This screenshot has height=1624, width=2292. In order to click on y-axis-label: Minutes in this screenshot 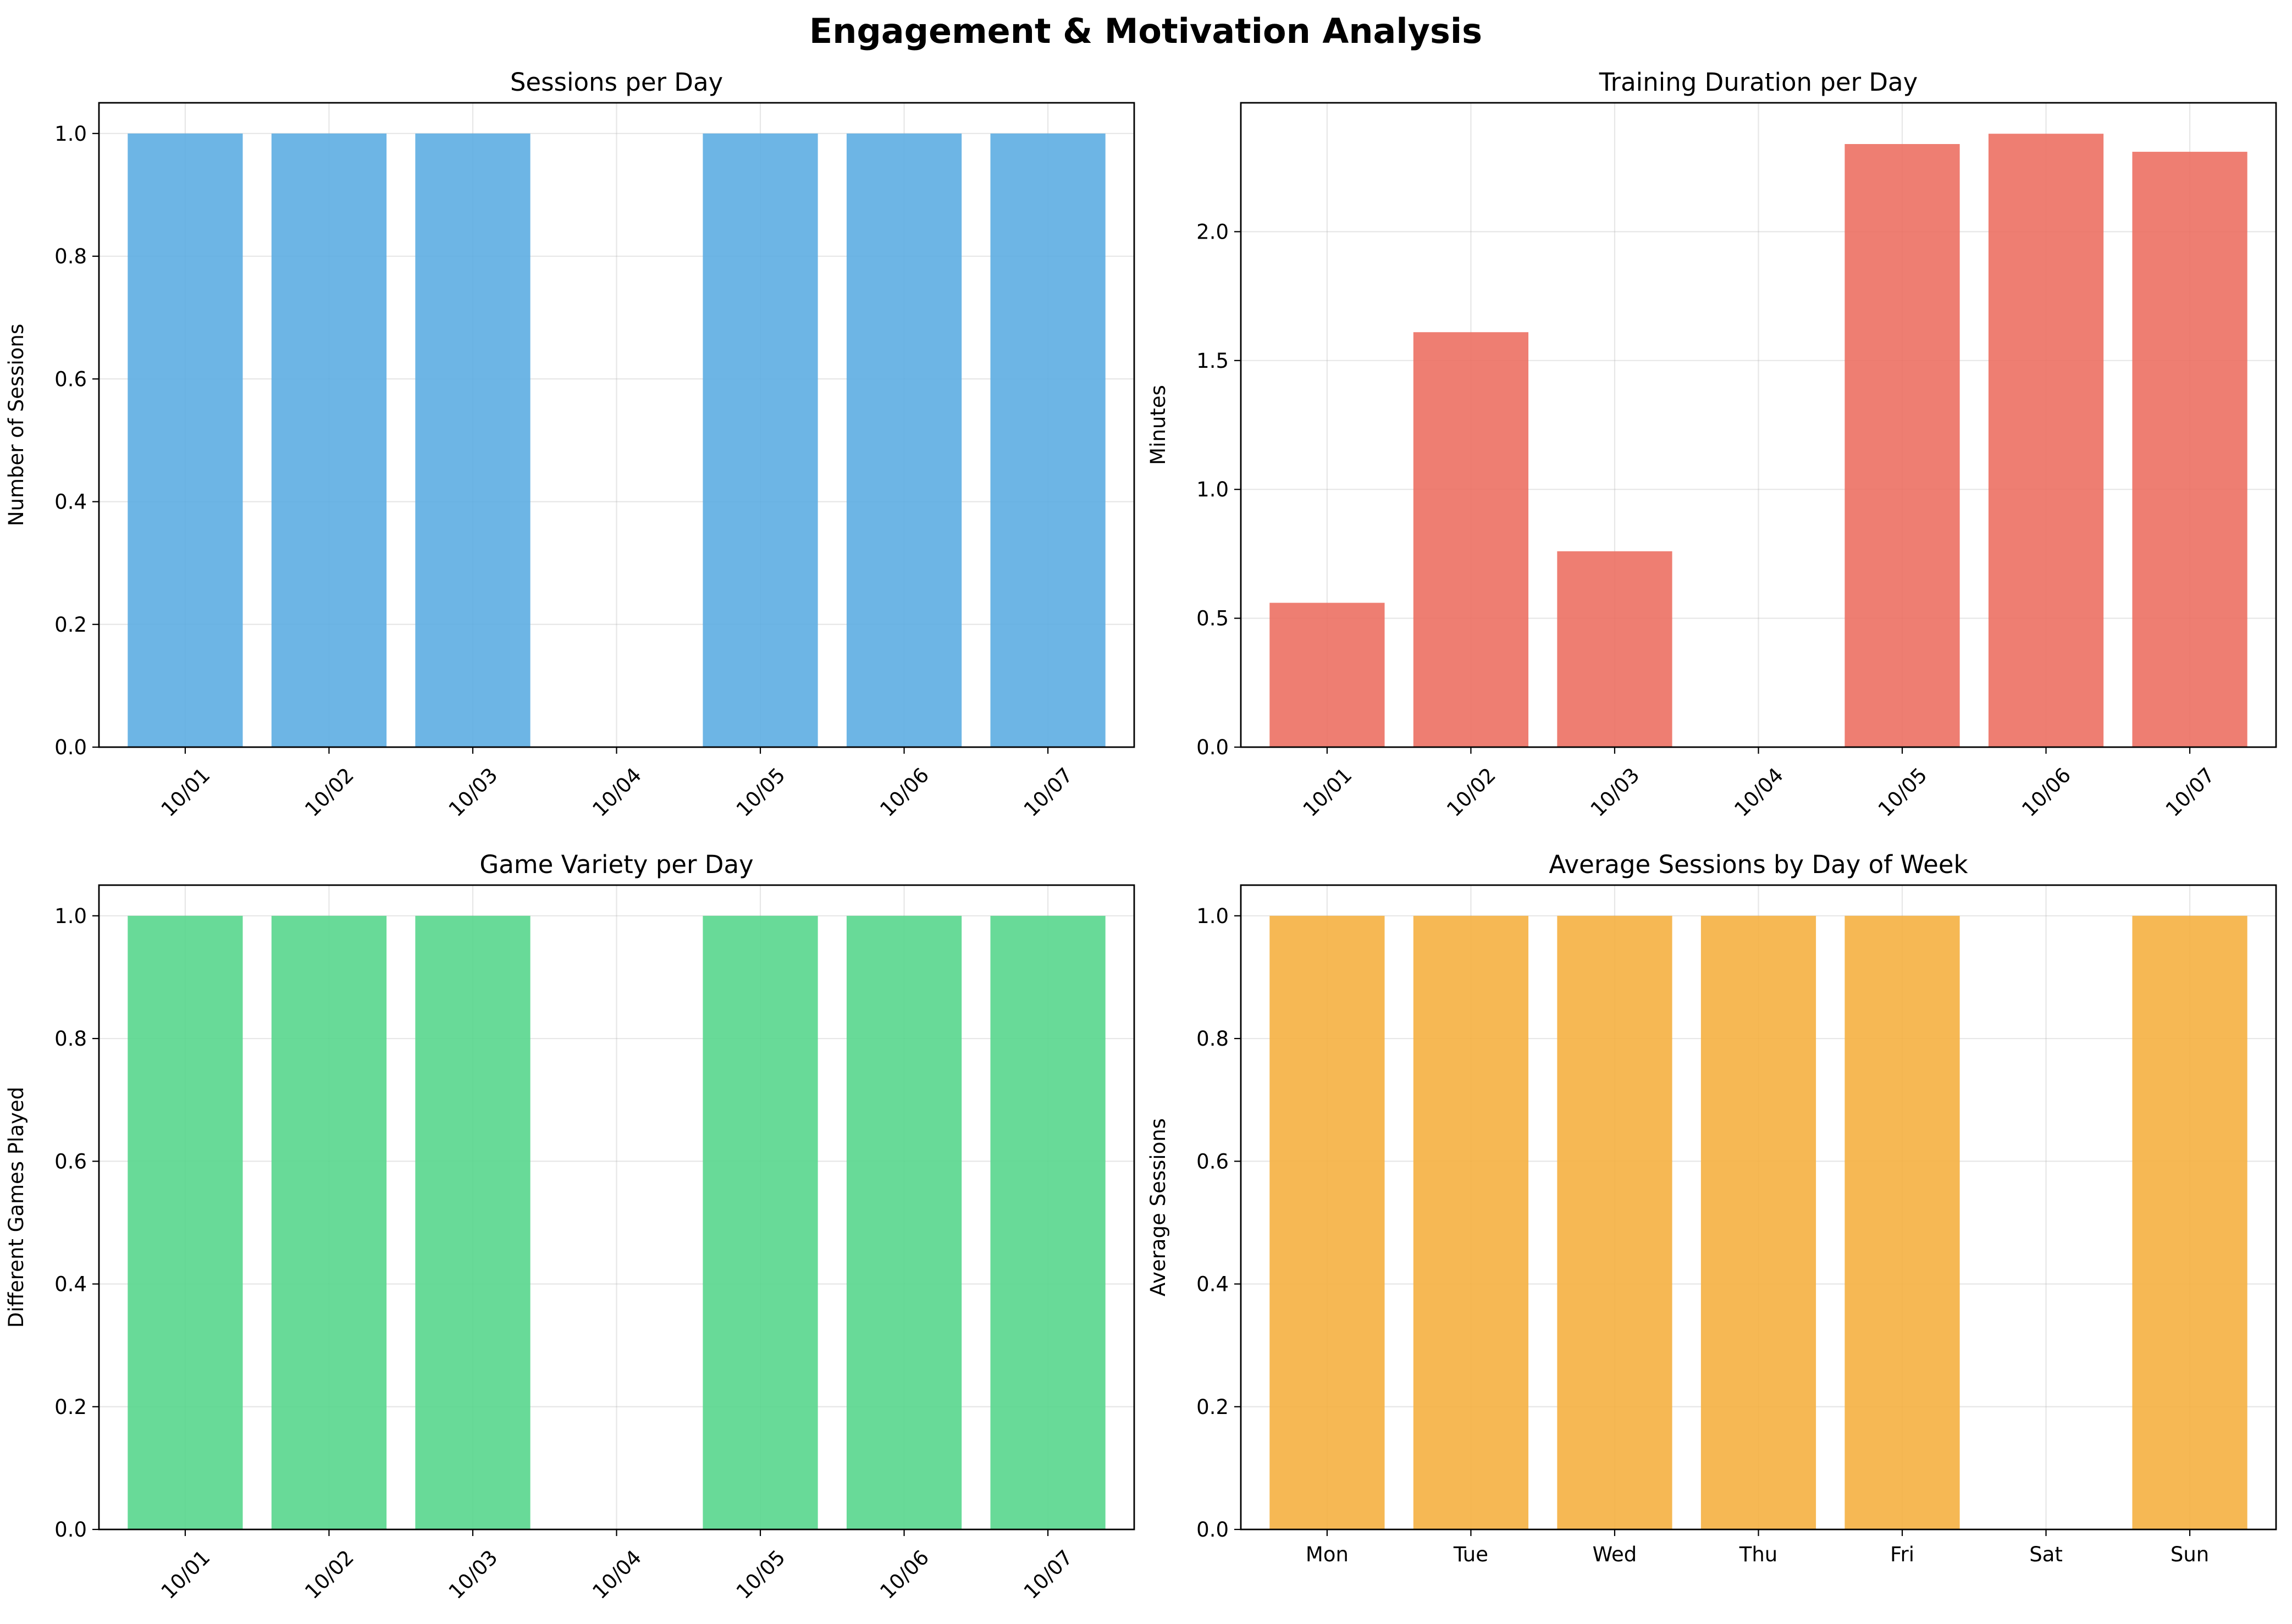, I will do `click(1158, 425)`.